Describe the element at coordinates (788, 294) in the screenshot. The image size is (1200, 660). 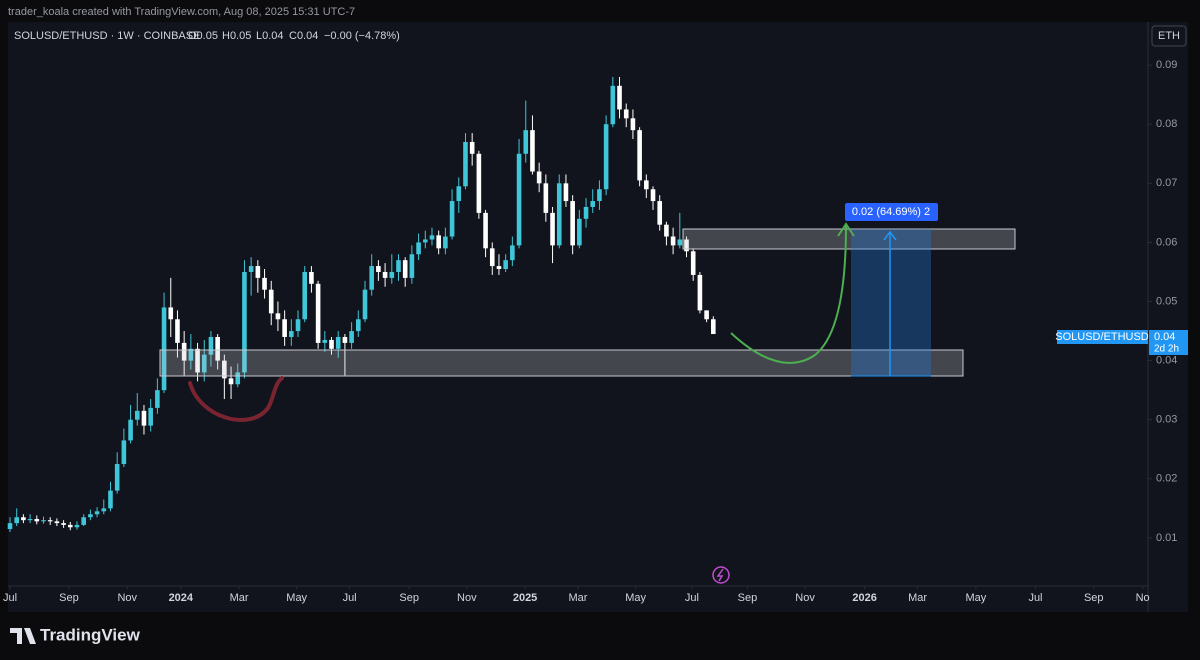
I see `projection-curve` at that location.